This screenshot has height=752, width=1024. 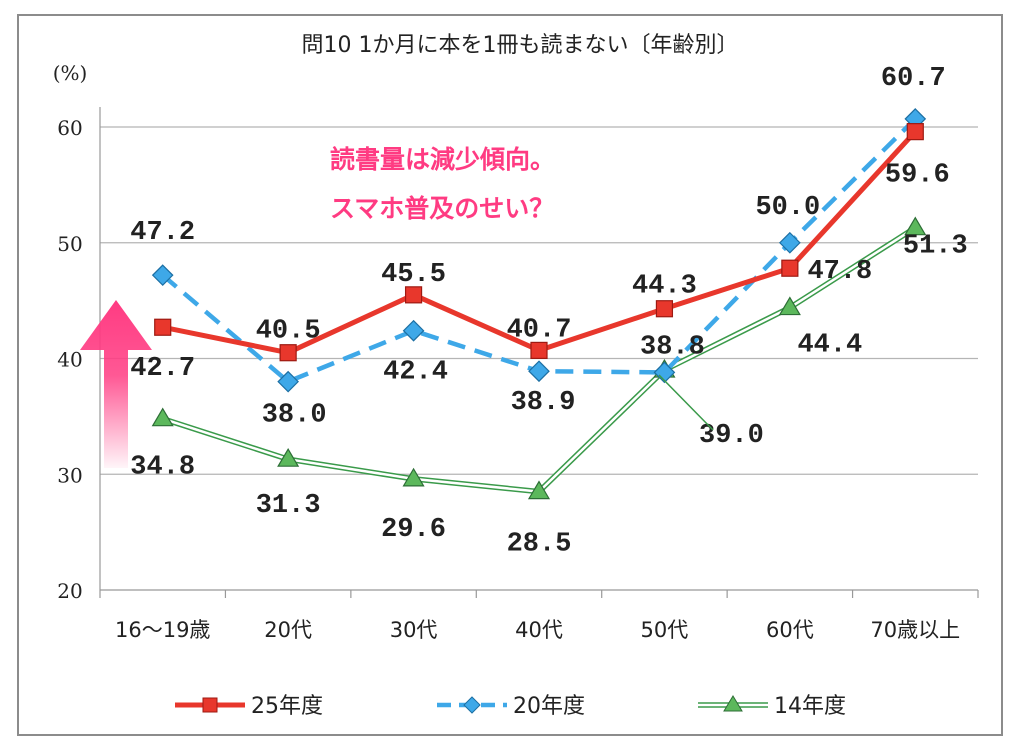 I want to click on x-tick-label: 70歳以上, so click(x=915, y=630).